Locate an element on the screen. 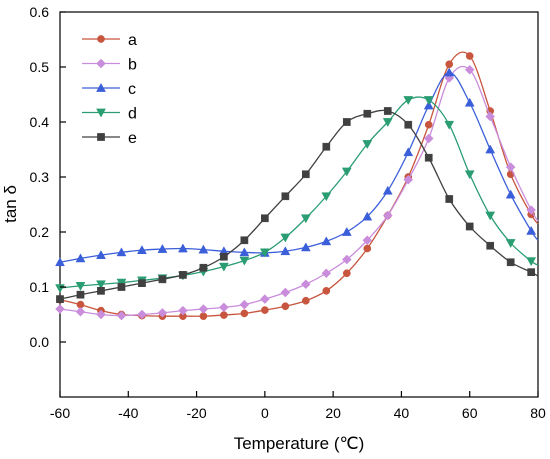 The width and height of the screenshot is (550, 459). legend-label: a is located at coordinates (132, 40).